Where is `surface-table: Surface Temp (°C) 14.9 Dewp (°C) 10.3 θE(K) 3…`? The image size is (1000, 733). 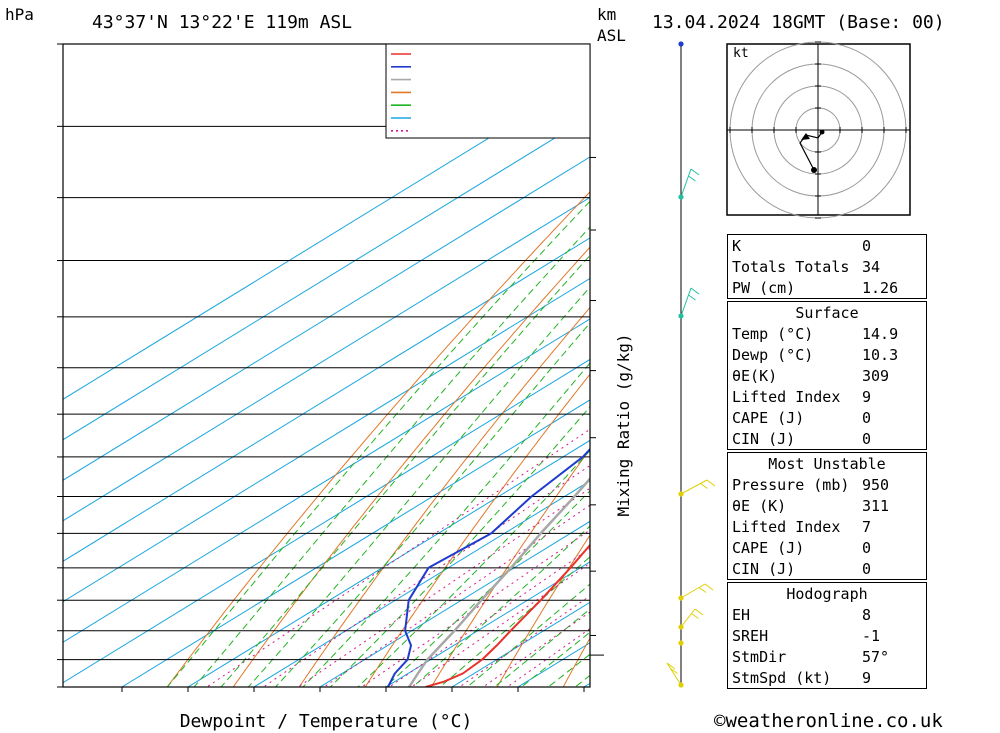 surface-table: Surface Temp (°C) 14.9 Dewp (°C) 10.3 θE(K) 3… is located at coordinates (827, 375).